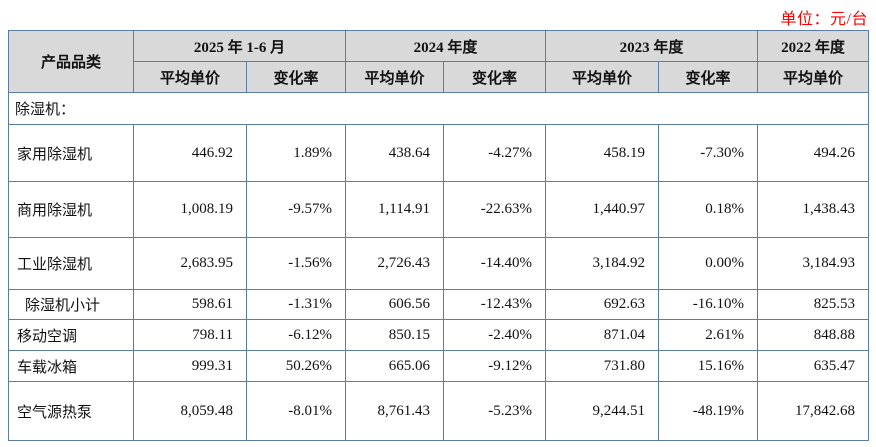 Image resolution: width=876 pixels, height=447 pixels. I want to click on group-header-2025: 2025 年 1-6 月, so click(239, 46).